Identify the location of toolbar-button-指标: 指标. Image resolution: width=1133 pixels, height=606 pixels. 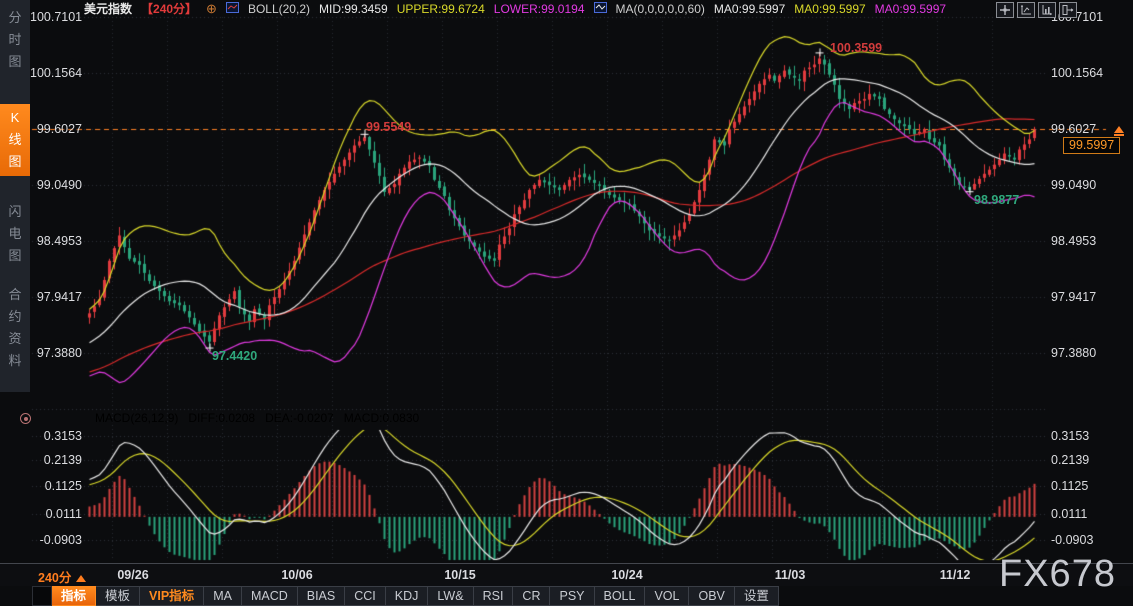
(74, 596).